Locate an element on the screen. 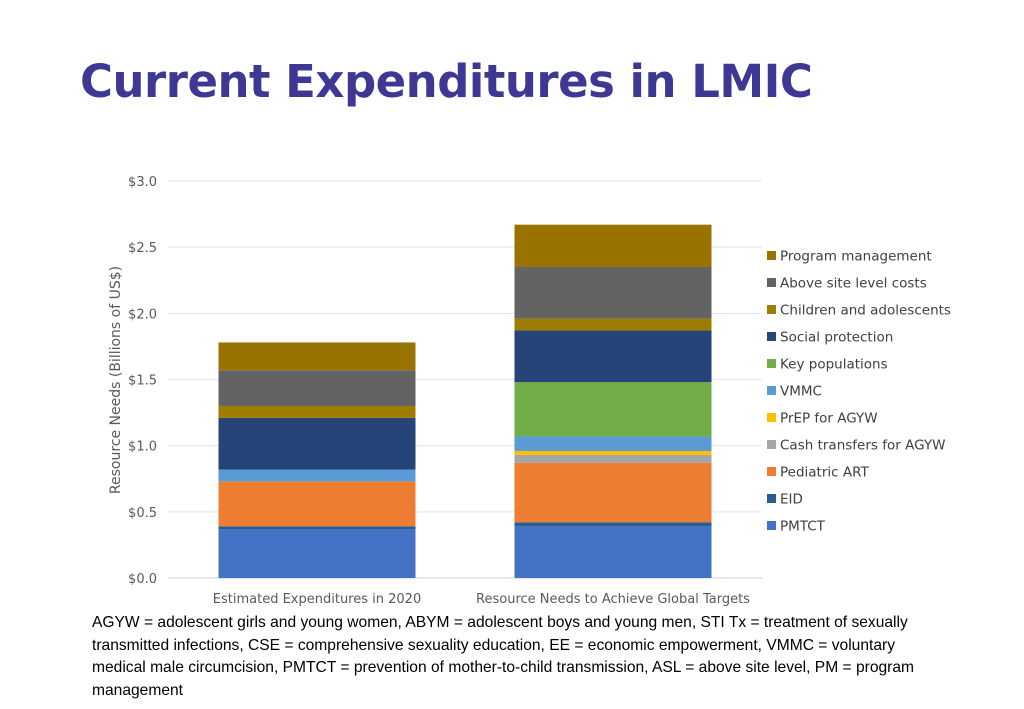 Image resolution: width=1024 pixels, height=709 pixels. legend-label-vmmc: VMMC is located at coordinates (801, 392).